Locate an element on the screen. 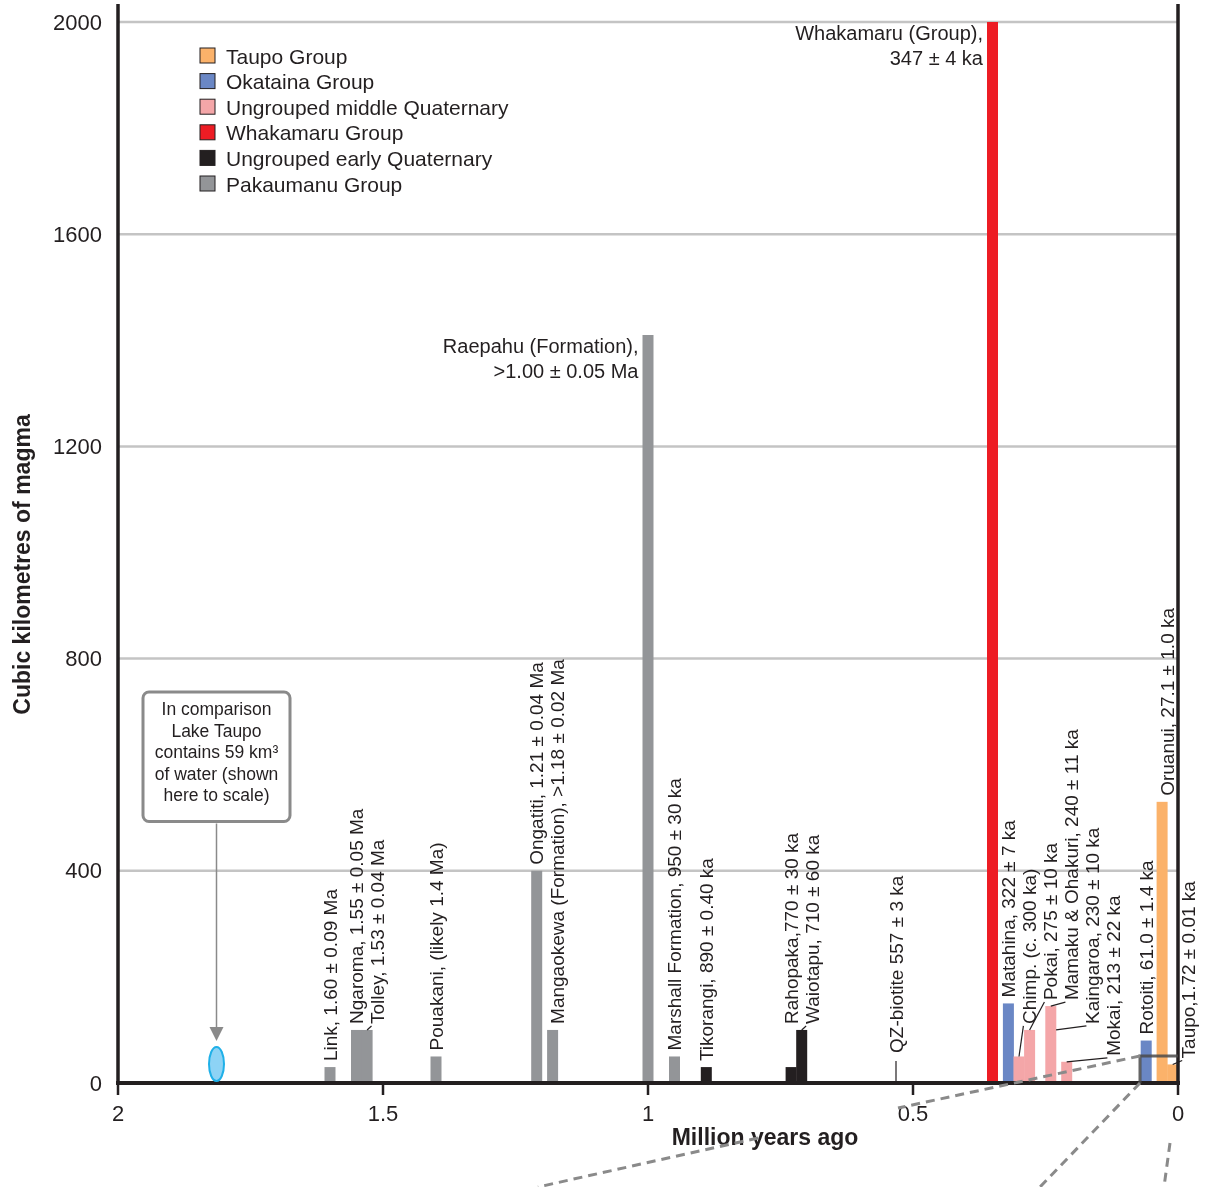 The width and height of the screenshot is (1211, 1187). legend-label: Ungrouped middle Quaternary is located at coordinates (367, 107).